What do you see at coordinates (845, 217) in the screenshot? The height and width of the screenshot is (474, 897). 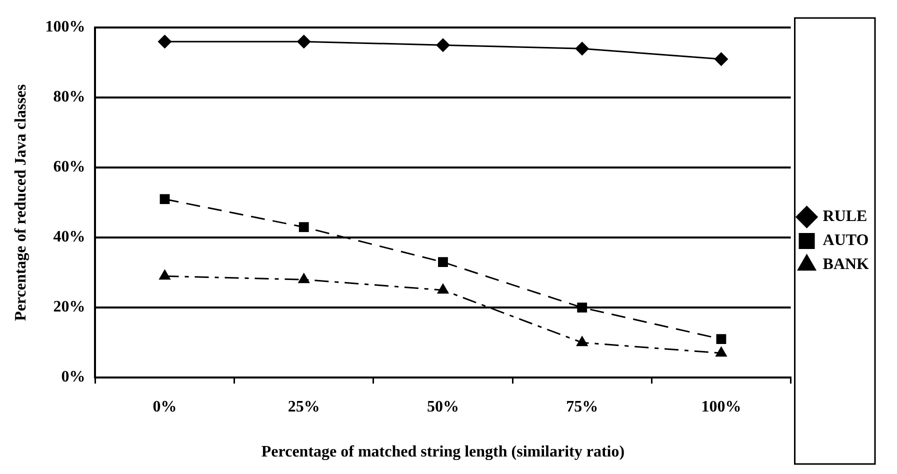 I see `legend-label: RULE` at bounding box center [845, 217].